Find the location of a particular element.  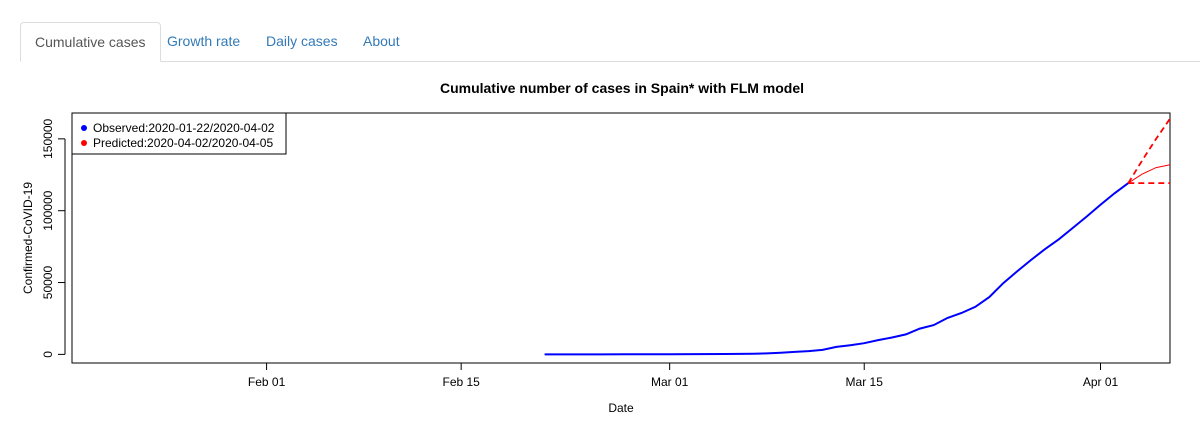

y-tick-label: 0 is located at coordinates (48, 354).